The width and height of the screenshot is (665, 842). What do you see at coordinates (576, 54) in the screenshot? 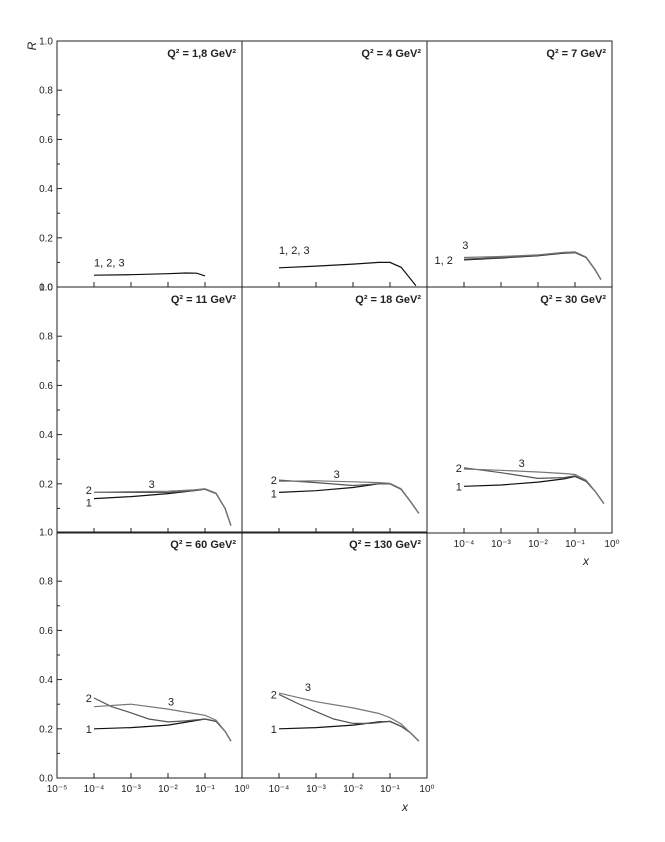
I see `panel-title: Q² = 7 GeV²` at bounding box center [576, 54].